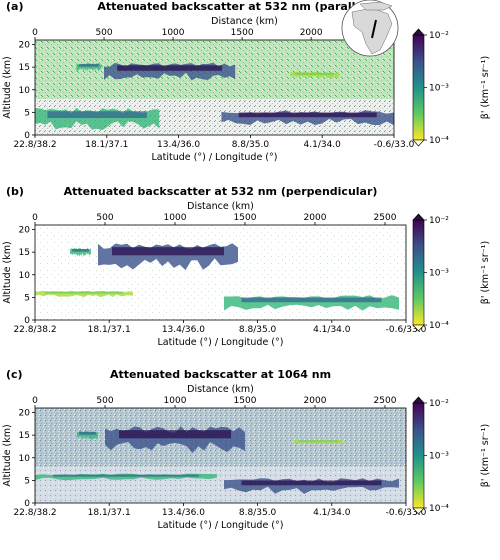 The height and width of the screenshot is (560, 500). I want to click on inset-globe, so click(370, 28).